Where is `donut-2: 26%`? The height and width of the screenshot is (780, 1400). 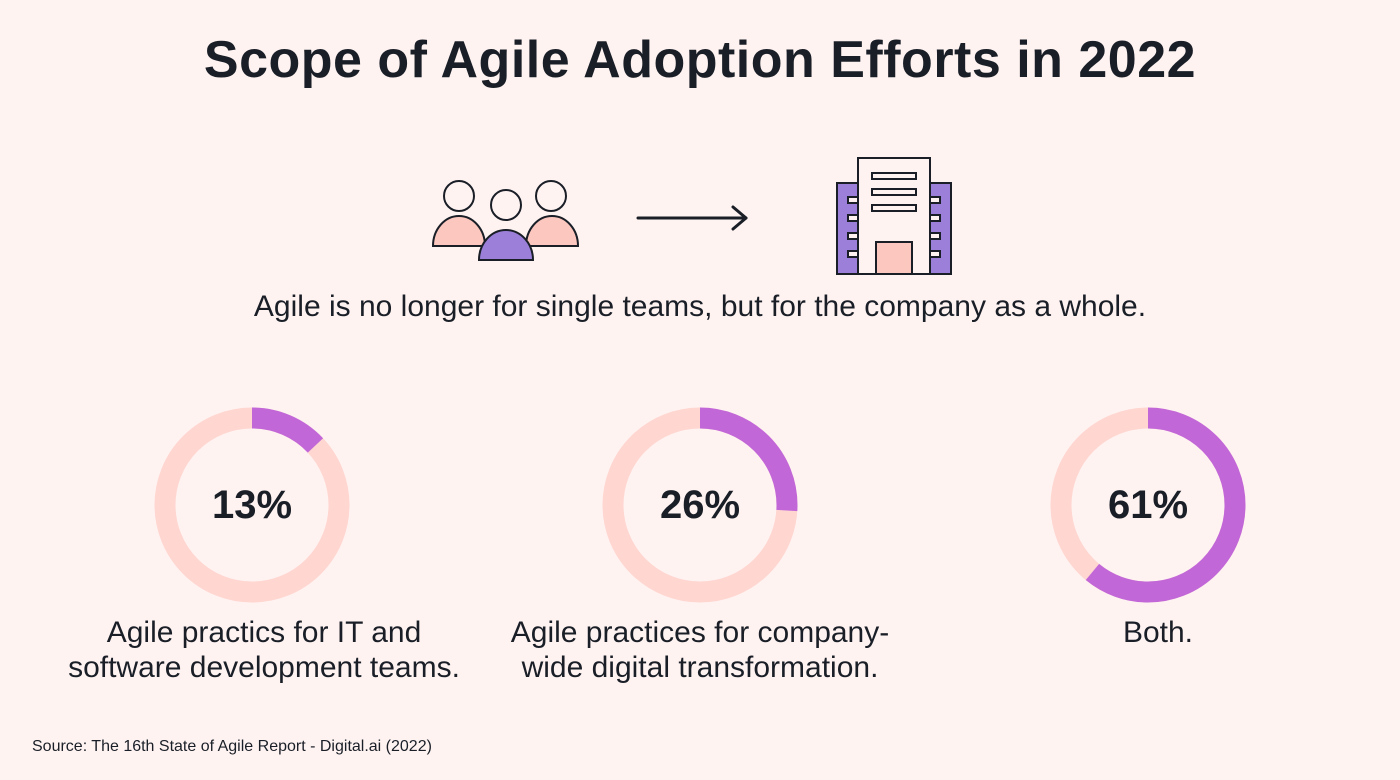
donut-2: 26% is located at coordinates (700, 505).